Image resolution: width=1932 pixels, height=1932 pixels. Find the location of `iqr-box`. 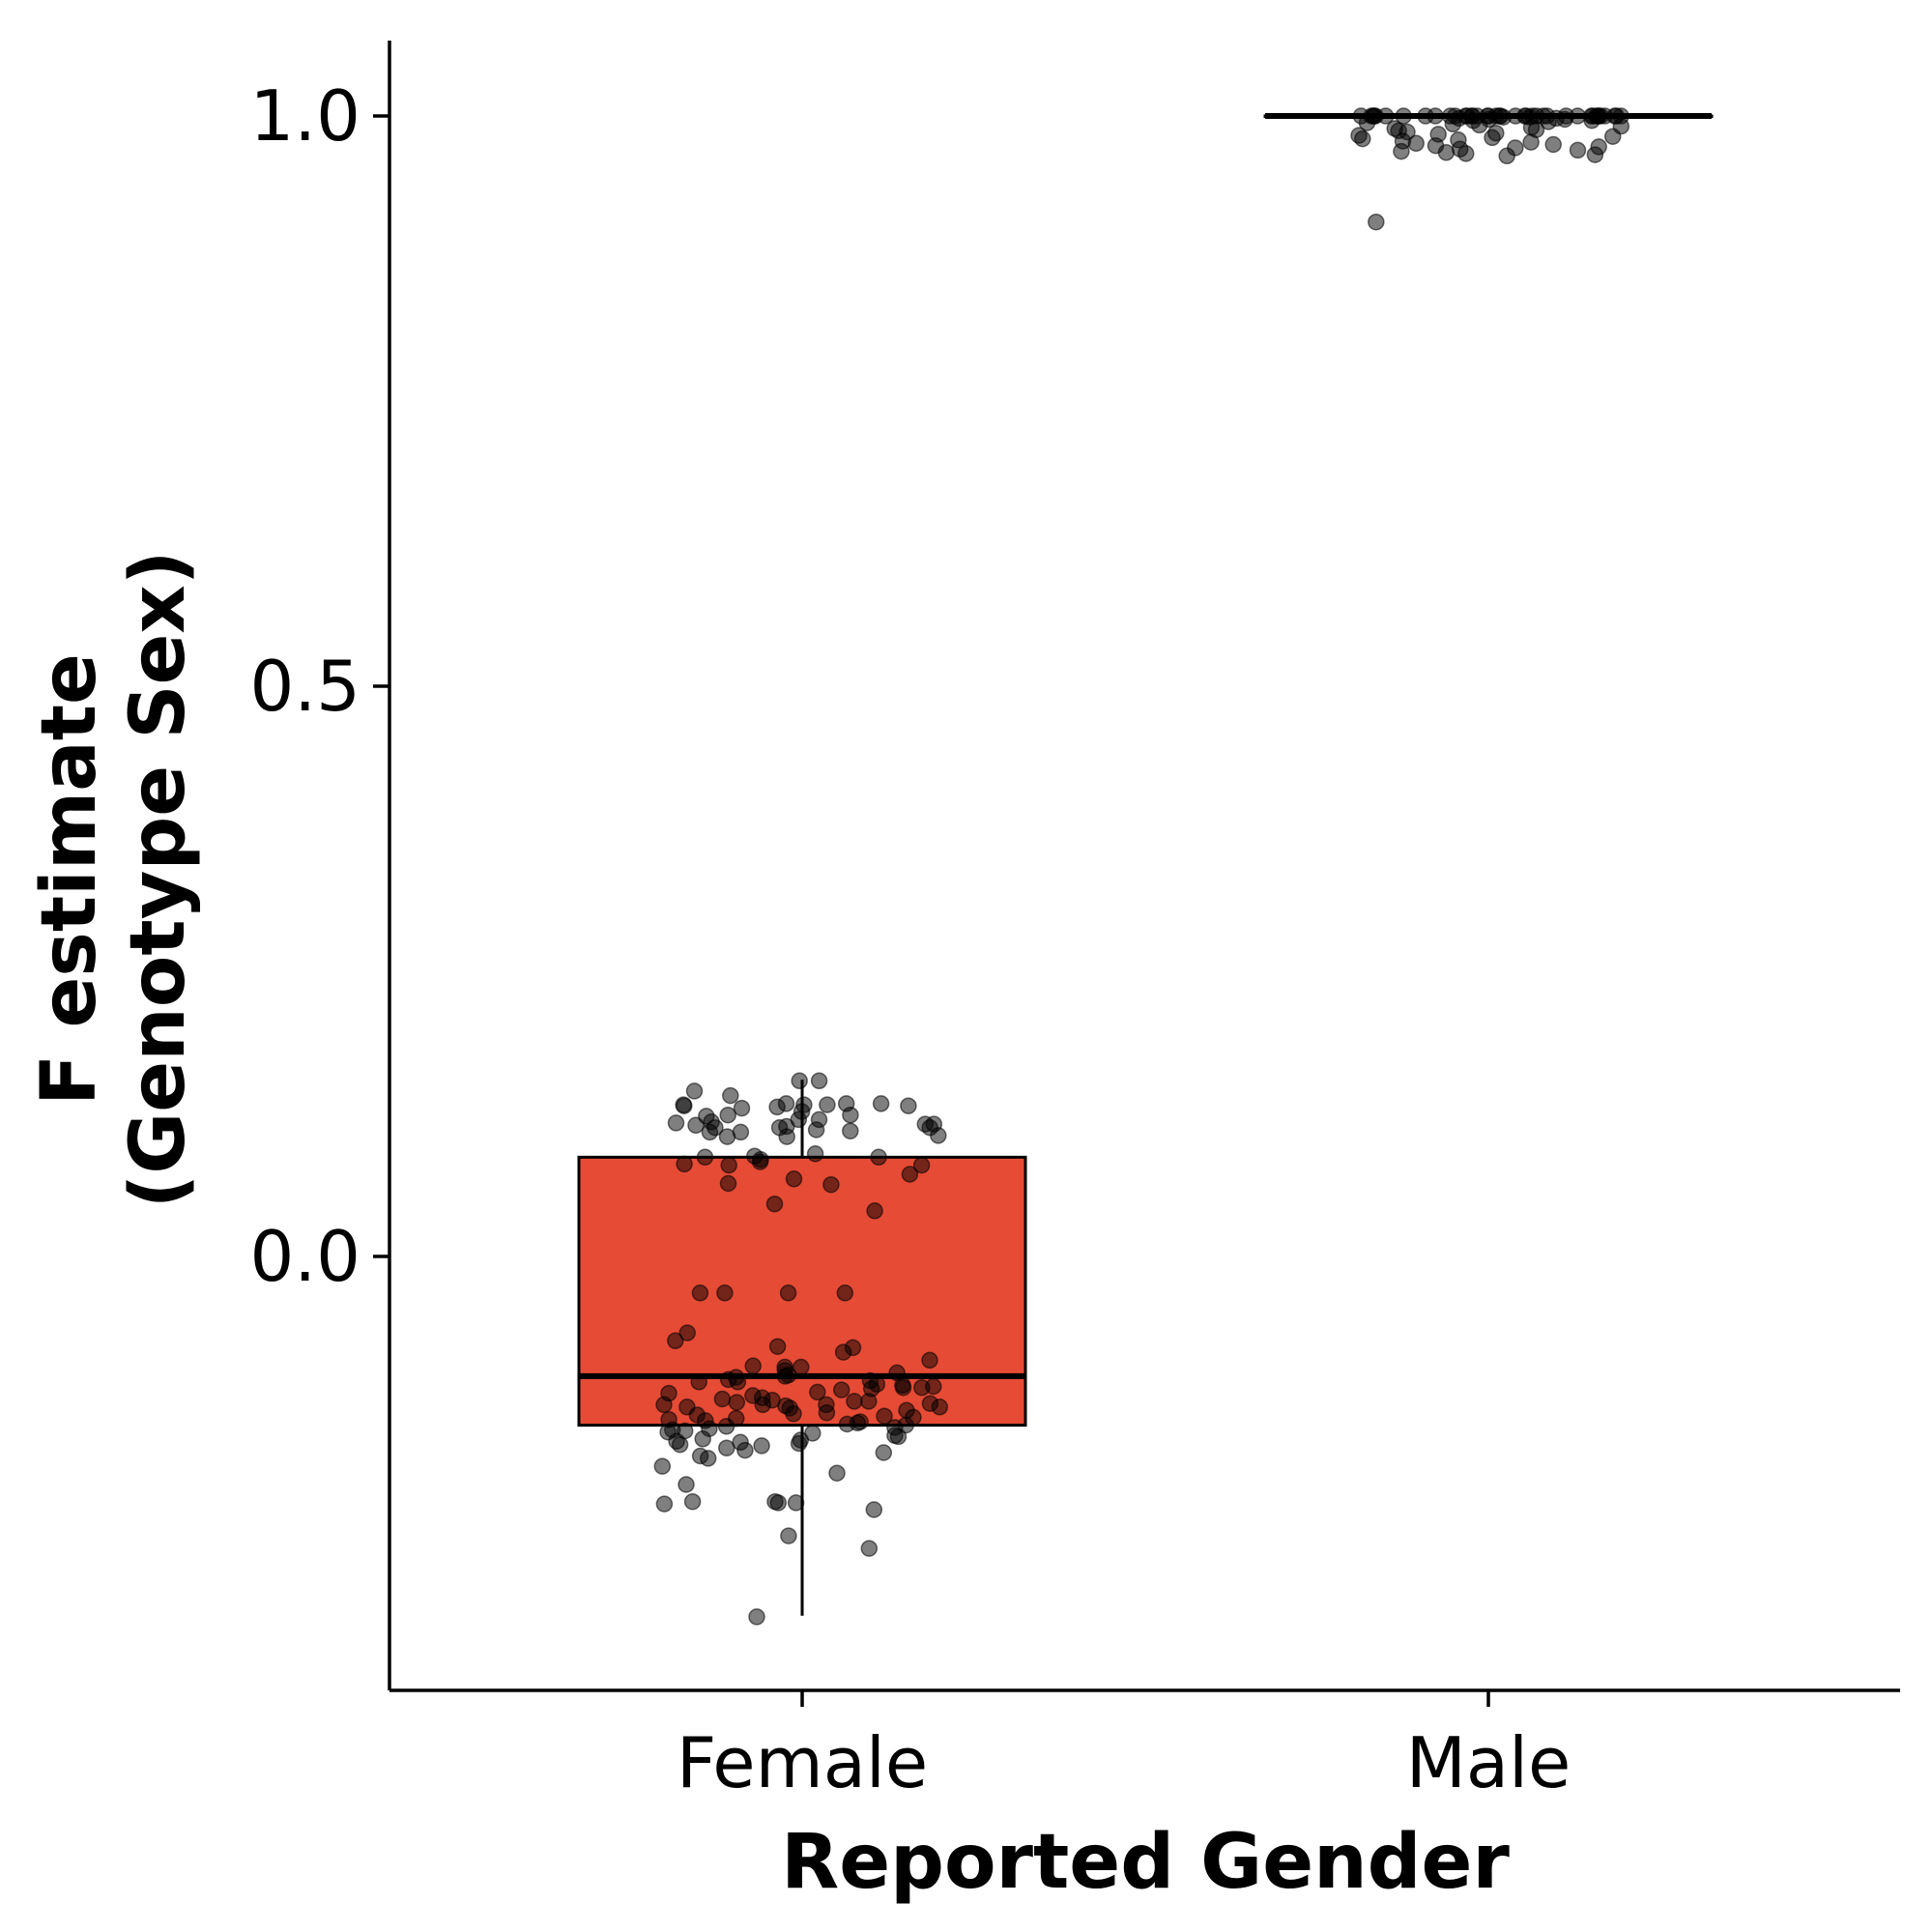

iqr-box is located at coordinates (802, 1291).